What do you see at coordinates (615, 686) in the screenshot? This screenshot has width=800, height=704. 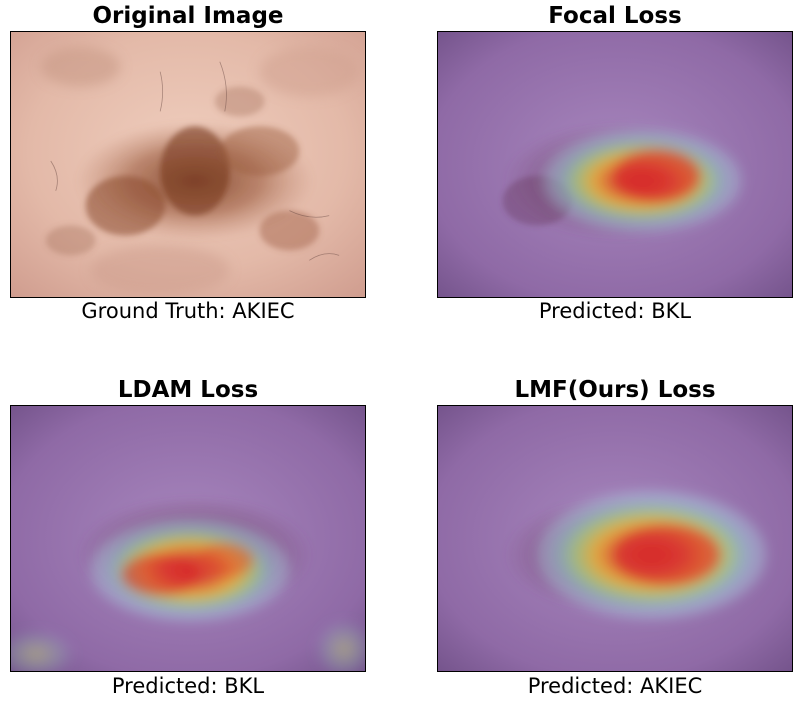 I see `lmf-loss-prediction-caption: Predicted: AKIEC` at bounding box center [615, 686].